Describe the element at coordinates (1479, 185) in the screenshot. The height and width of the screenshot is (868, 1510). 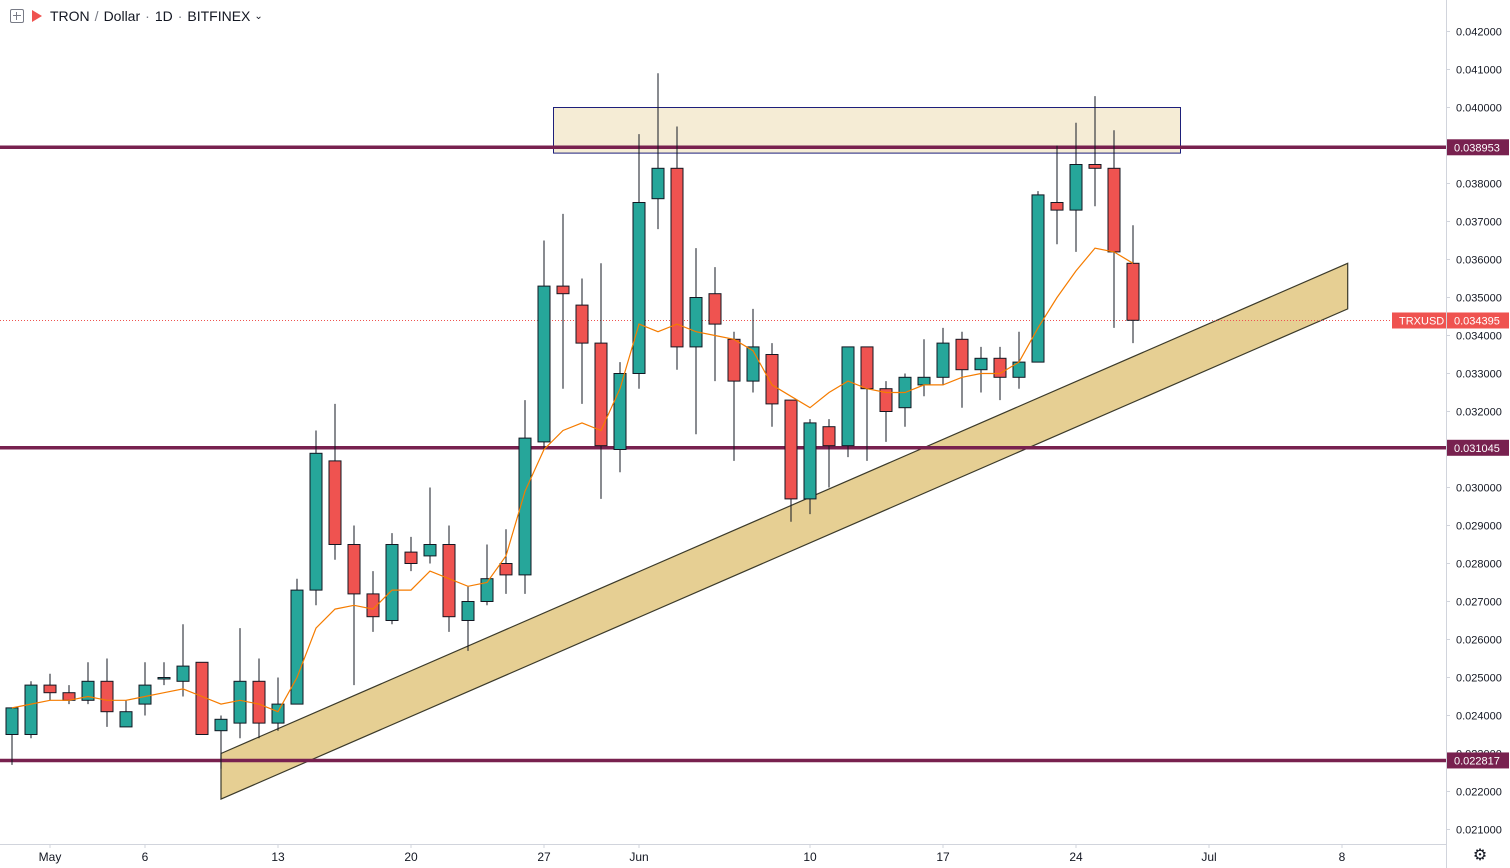
I see `y-tick-label: 0.038000` at that location.